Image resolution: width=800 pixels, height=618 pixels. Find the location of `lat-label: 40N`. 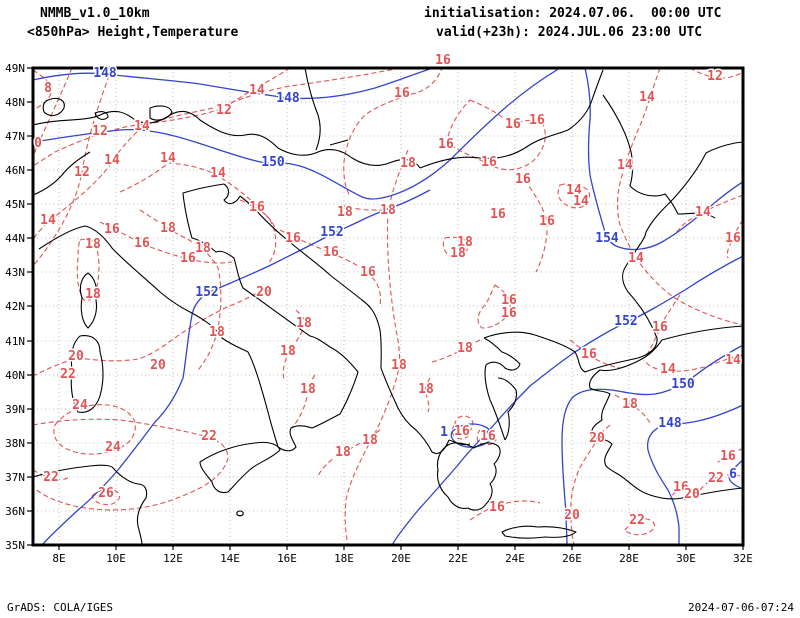

lat-label: 40N is located at coordinates (15, 375).